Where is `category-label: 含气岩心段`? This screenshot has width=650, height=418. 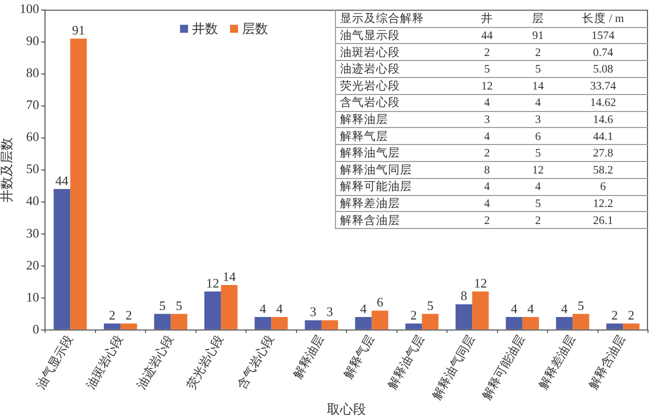 category-label: 含气岩心段 is located at coordinates (370, 103).